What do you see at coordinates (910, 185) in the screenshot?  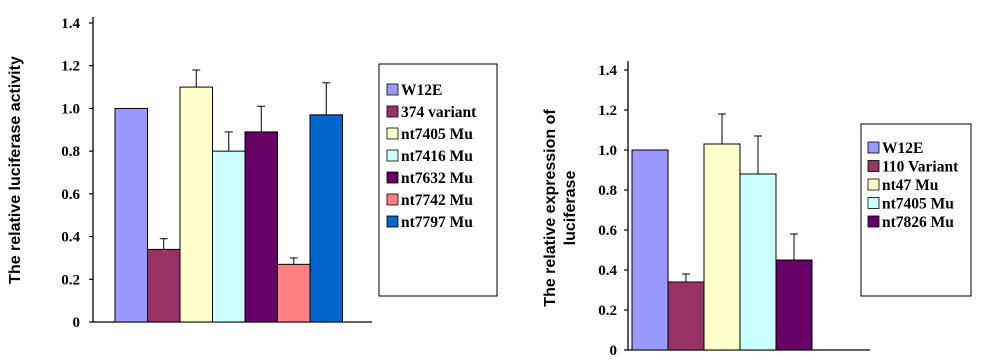 I see `legend-label: nt47 Mu` at bounding box center [910, 185].